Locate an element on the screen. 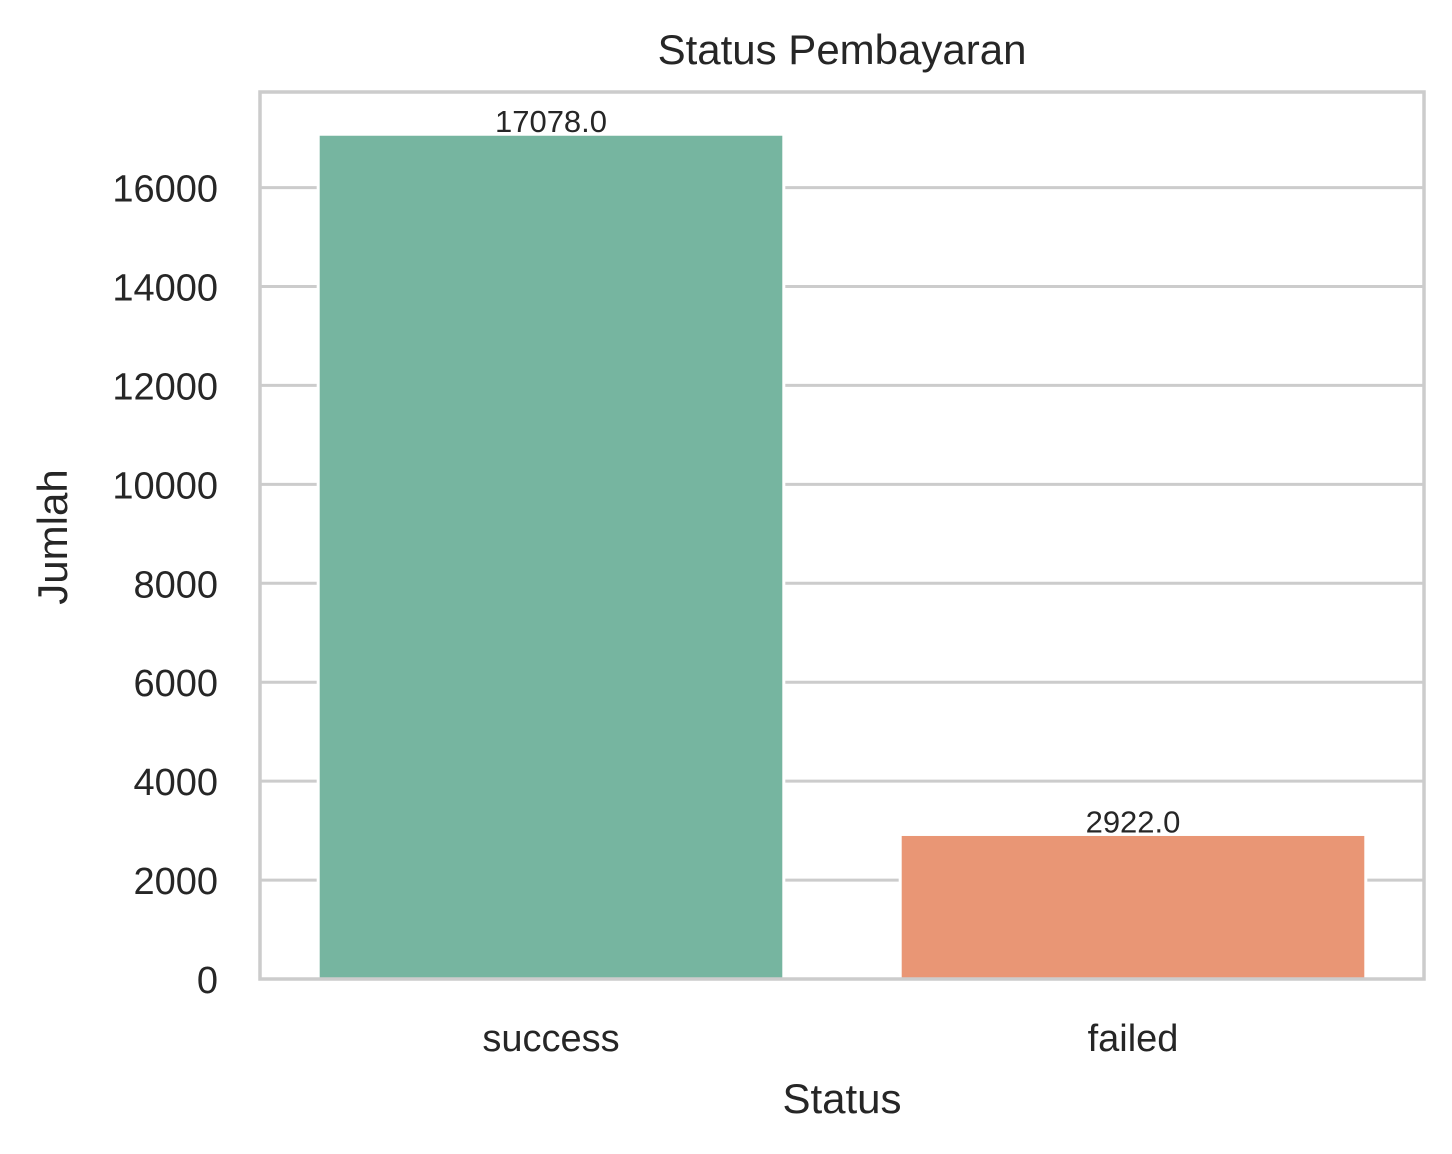 The width and height of the screenshot is (1452, 1154). y-tick-label: 2000 is located at coordinates (175, 882).